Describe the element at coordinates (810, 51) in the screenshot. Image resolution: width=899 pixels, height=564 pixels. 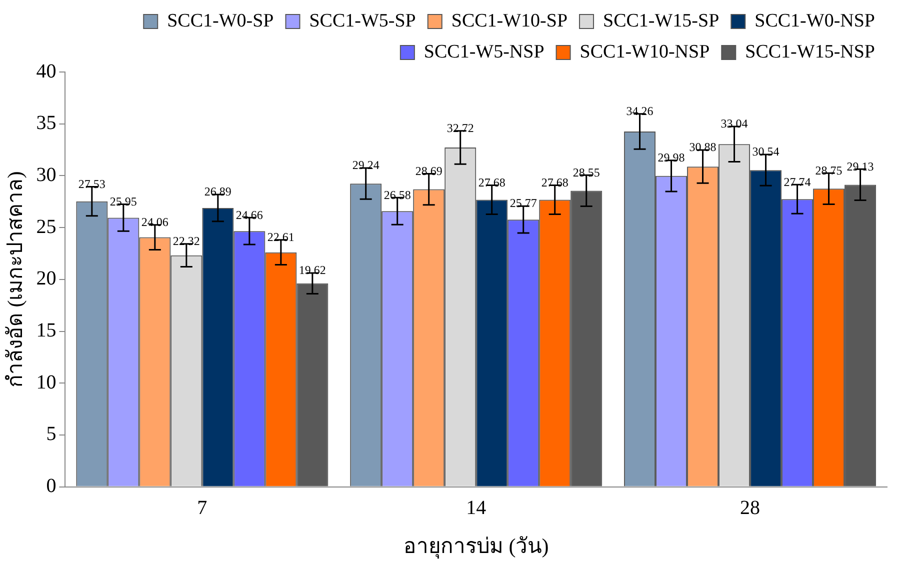
I see `legend-label: SCC1-W15-NSP` at that location.